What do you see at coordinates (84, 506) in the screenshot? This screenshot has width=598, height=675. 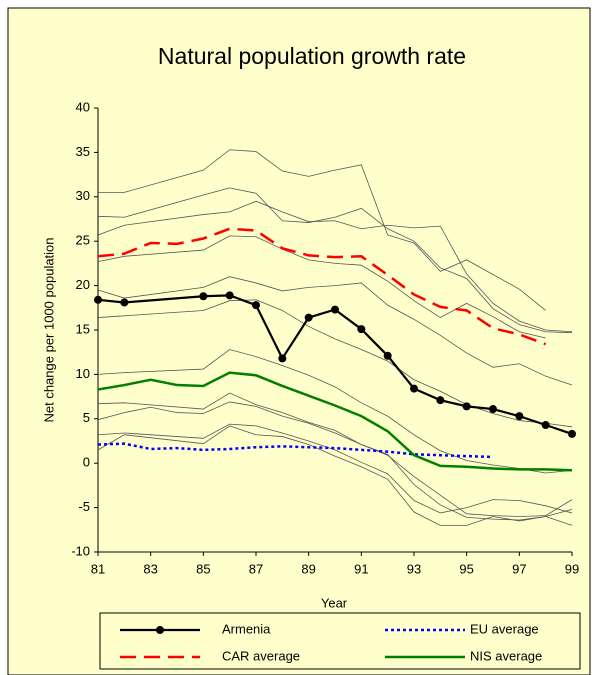 I see `y-tick-label: -5` at bounding box center [84, 506].